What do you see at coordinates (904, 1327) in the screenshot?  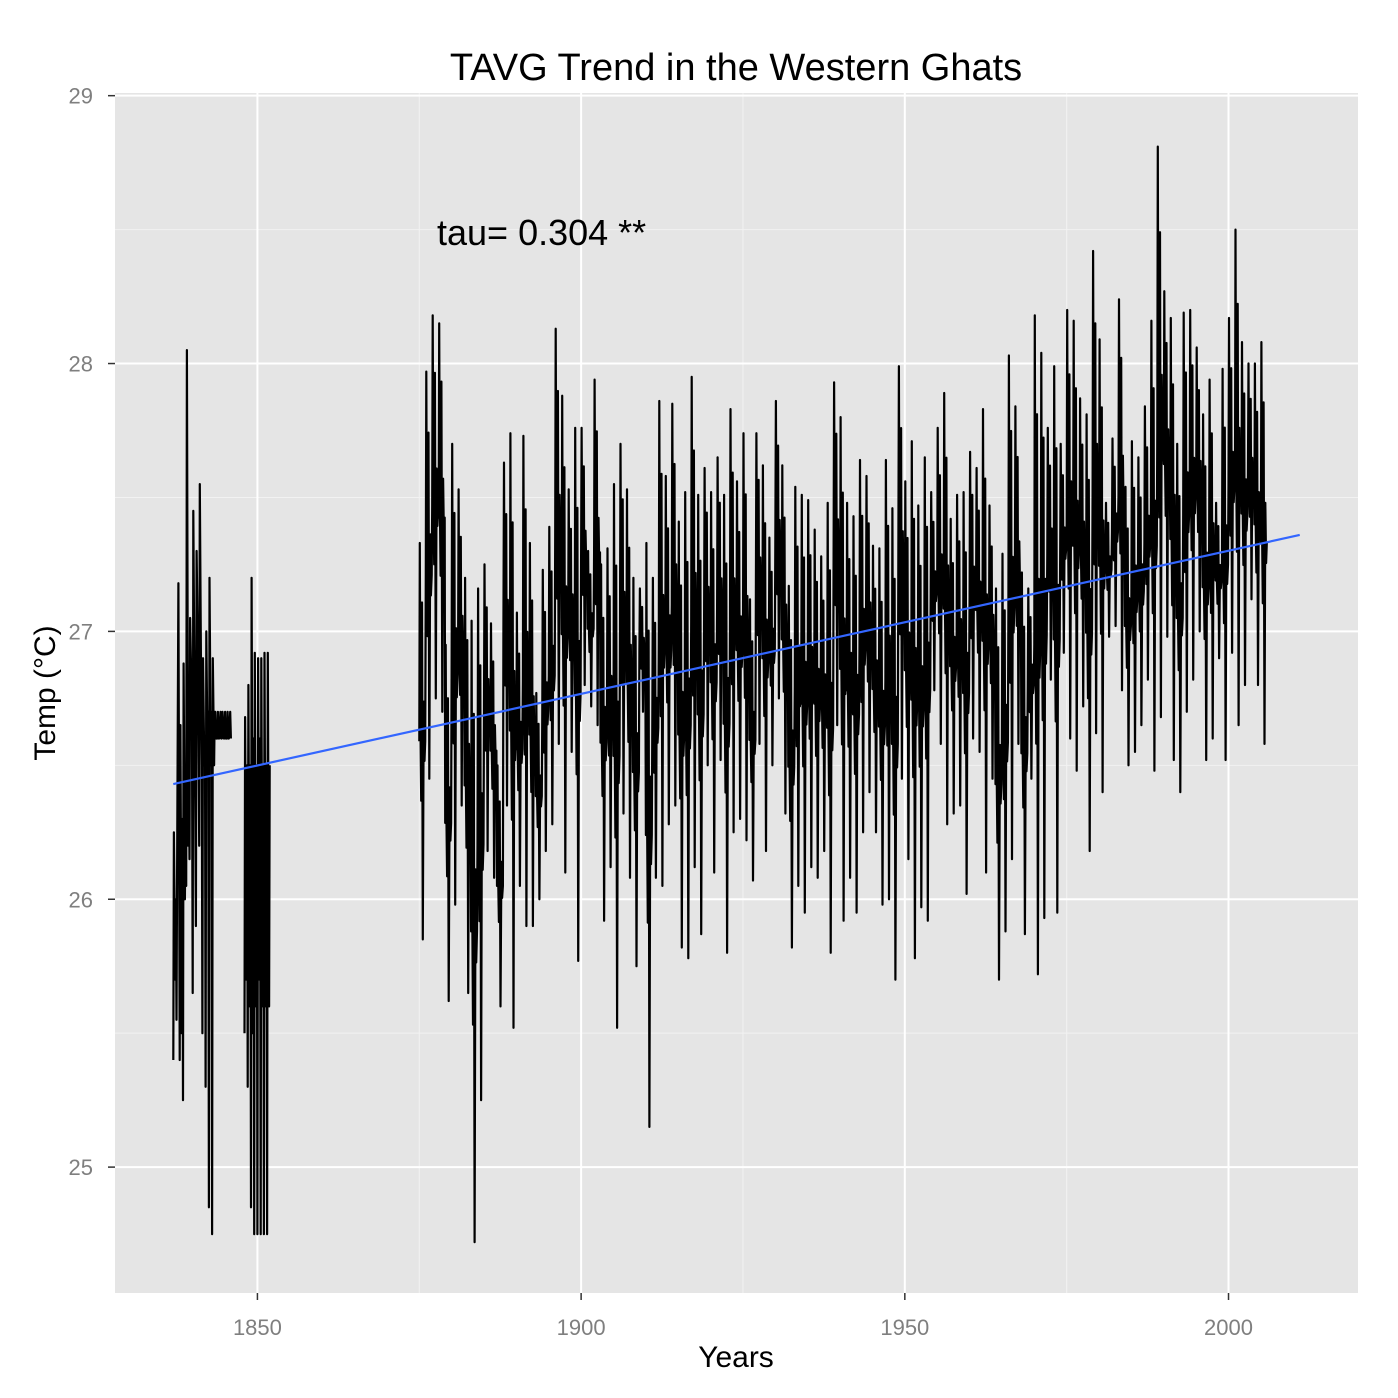 I see `x-tick-label: 1950` at bounding box center [904, 1327].